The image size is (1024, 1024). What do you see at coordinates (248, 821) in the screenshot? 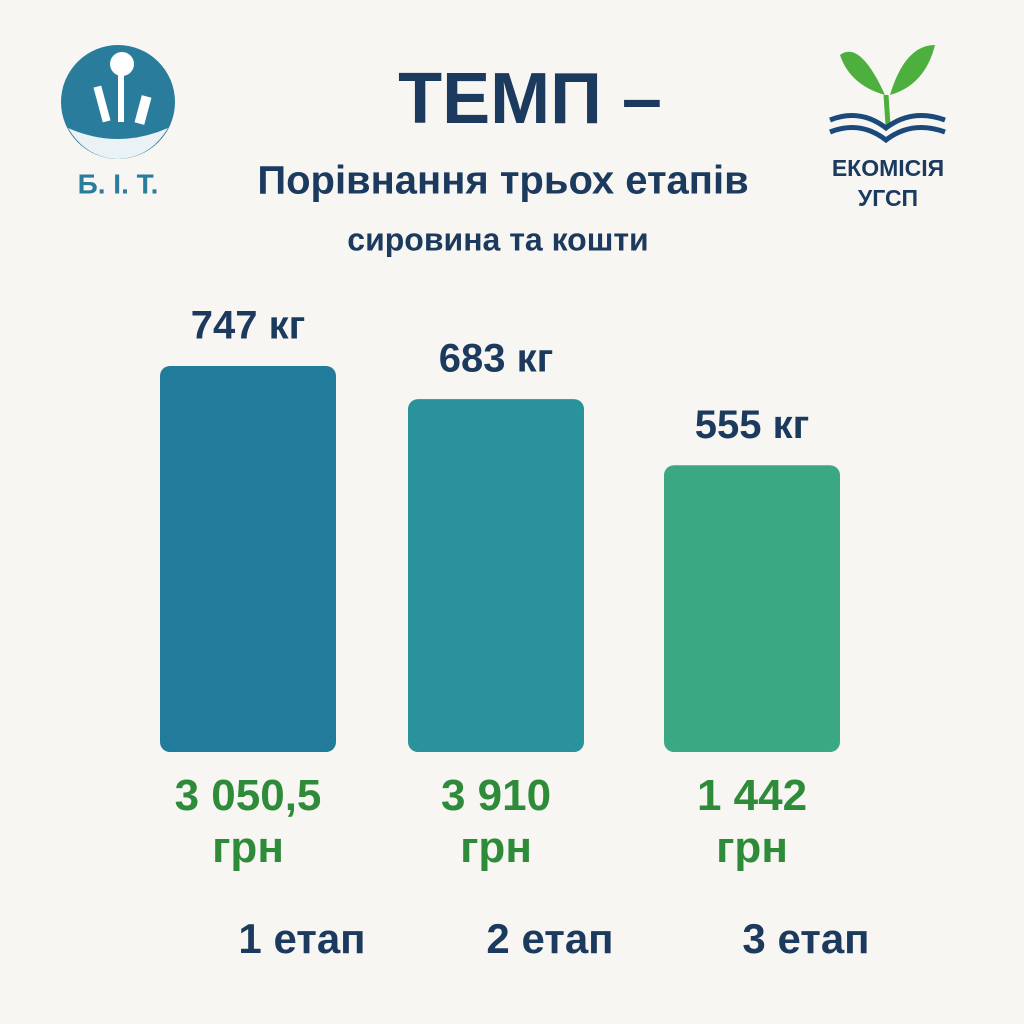
I see `cost-label: 3 050,5 грн` at bounding box center [248, 821].